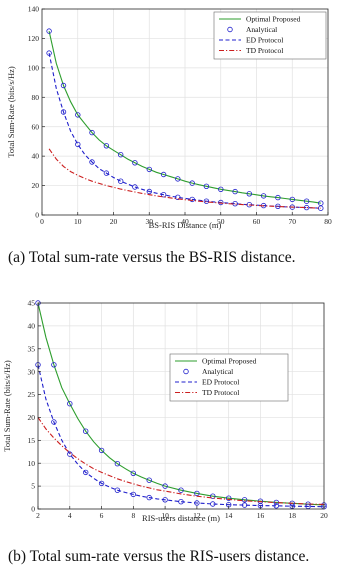  Describe the element at coordinates (36, 156) in the screenshot. I see `y-tick-label: 40` at that location.